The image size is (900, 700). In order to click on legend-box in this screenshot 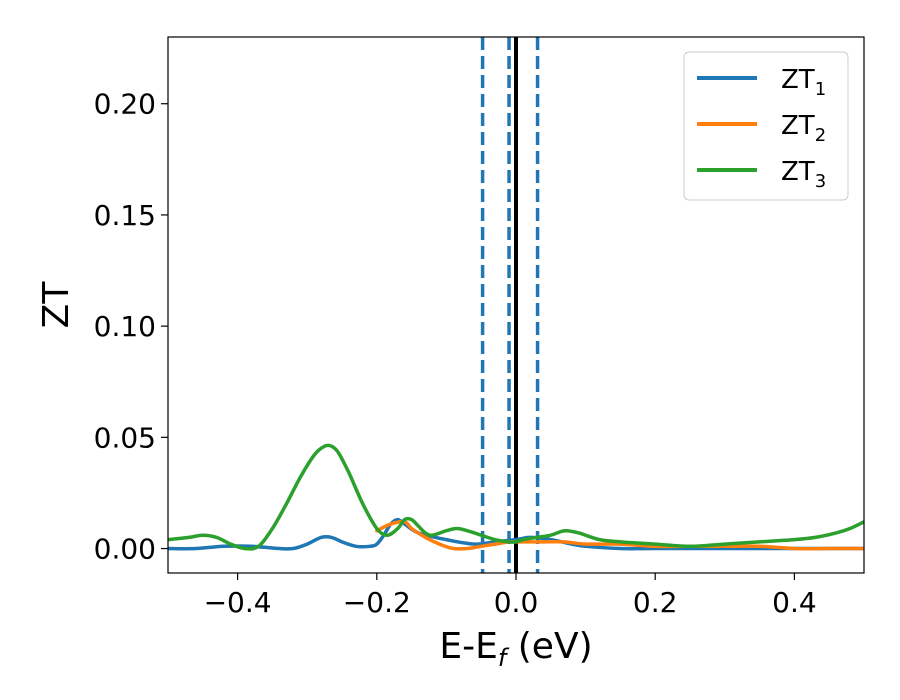, I will do `click(766, 126)`.